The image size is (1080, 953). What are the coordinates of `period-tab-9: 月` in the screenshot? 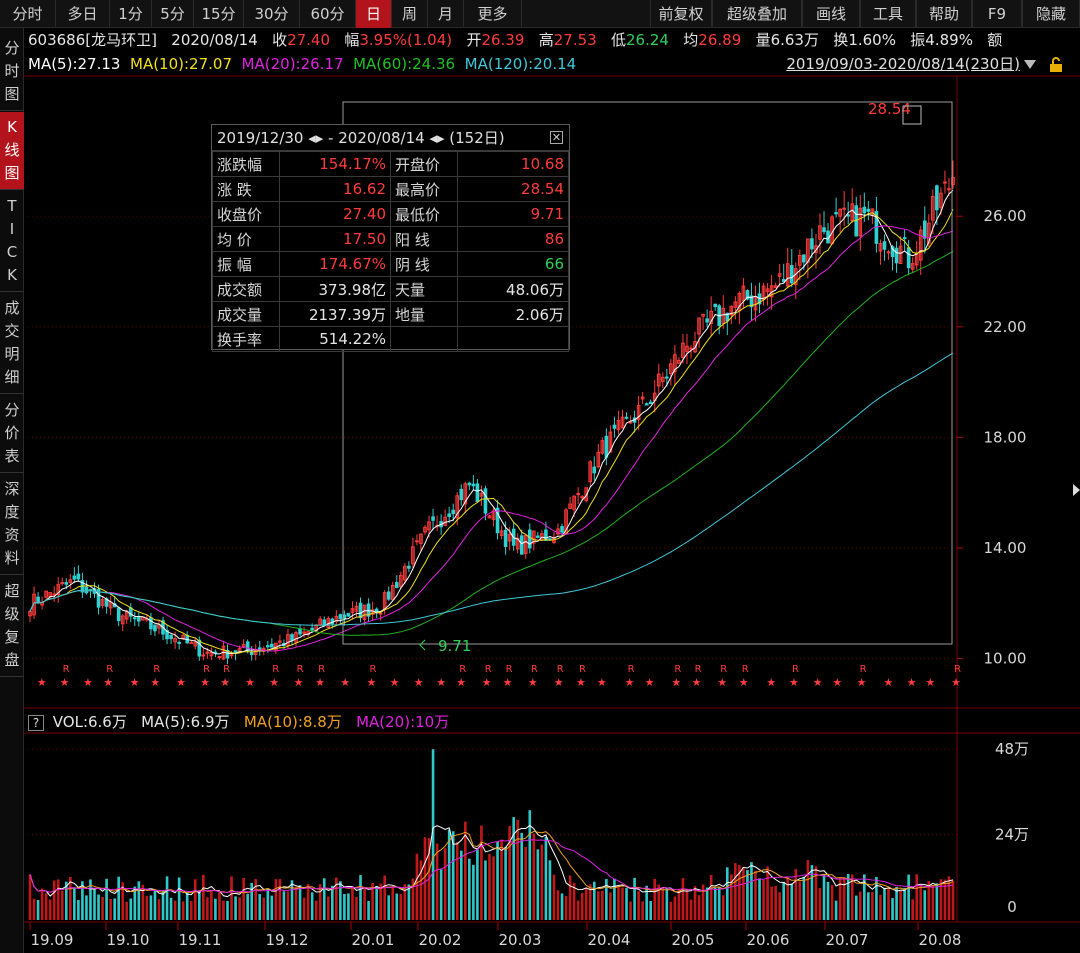 It's located at (446, 14).